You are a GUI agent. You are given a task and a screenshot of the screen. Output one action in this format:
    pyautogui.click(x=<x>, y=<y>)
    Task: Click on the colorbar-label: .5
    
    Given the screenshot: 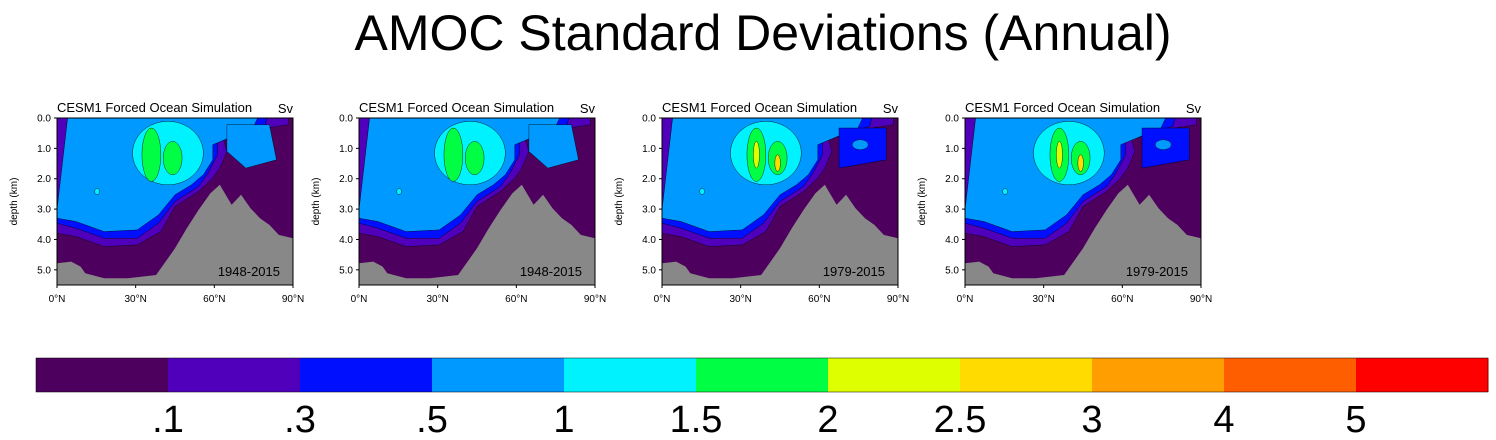 What is the action you would take?
    pyautogui.click(x=432, y=419)
    